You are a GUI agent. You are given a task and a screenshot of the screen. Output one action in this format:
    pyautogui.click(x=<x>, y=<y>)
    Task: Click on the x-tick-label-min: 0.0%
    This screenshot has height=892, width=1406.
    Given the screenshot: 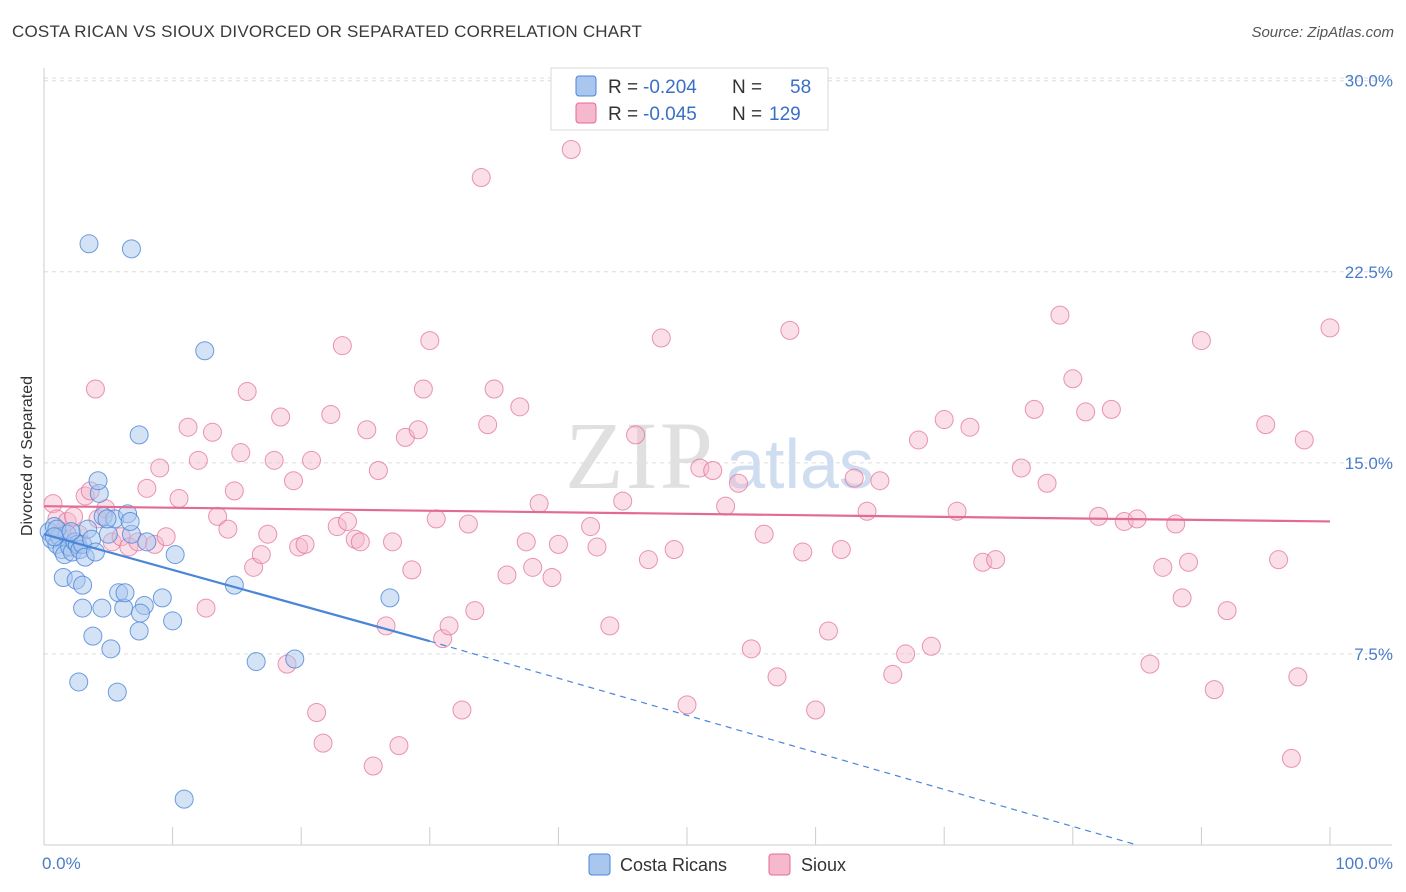 What is the action you would take?
    pyautogui.click(x=61, y=863)
    